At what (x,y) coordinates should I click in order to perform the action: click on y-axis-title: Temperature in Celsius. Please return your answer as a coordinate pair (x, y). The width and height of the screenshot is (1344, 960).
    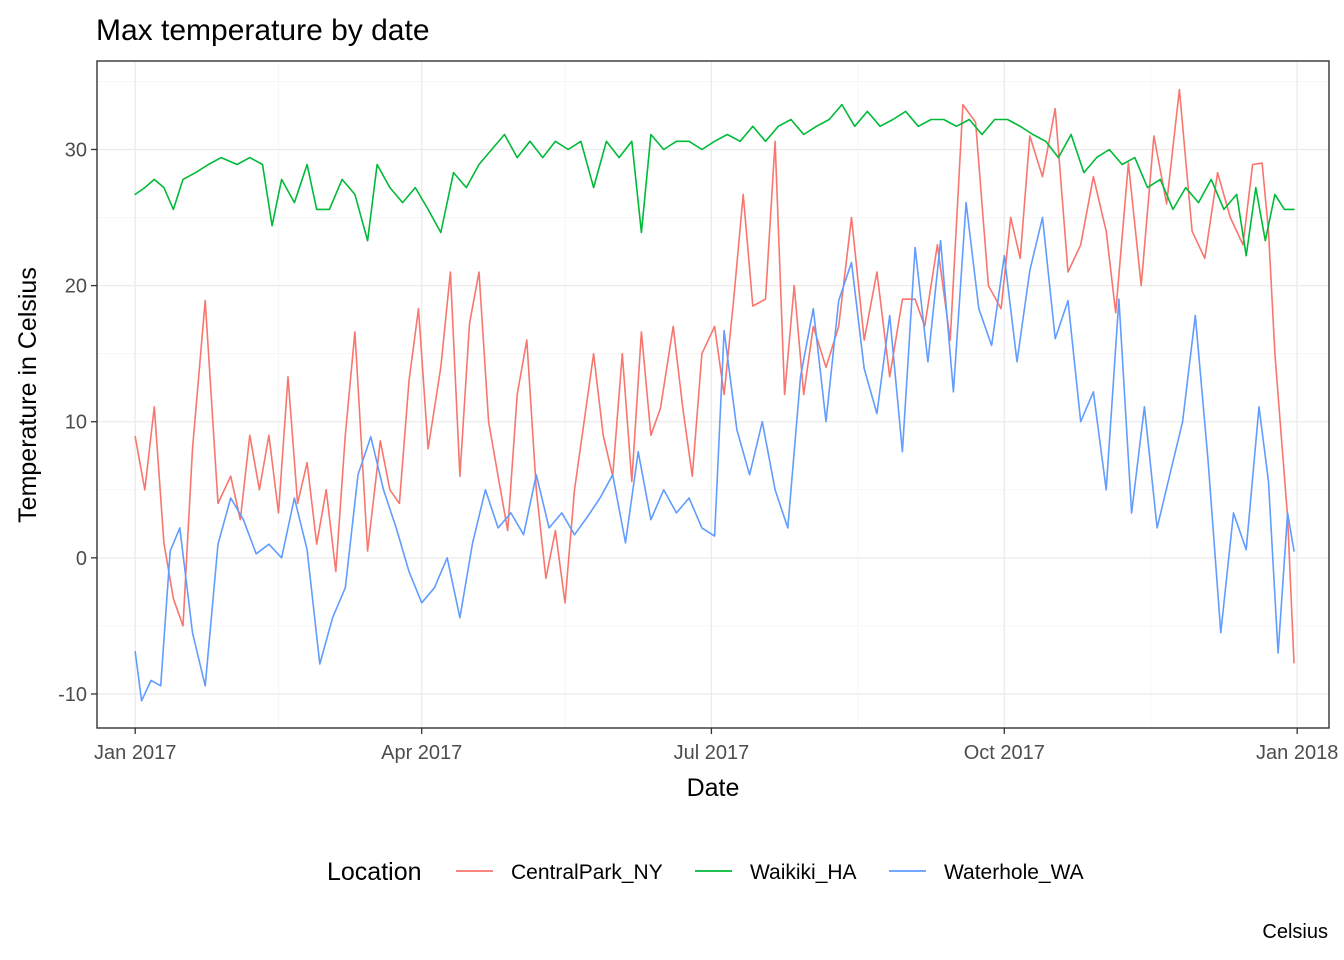
    Looking at the image, I should click on (28, 395).